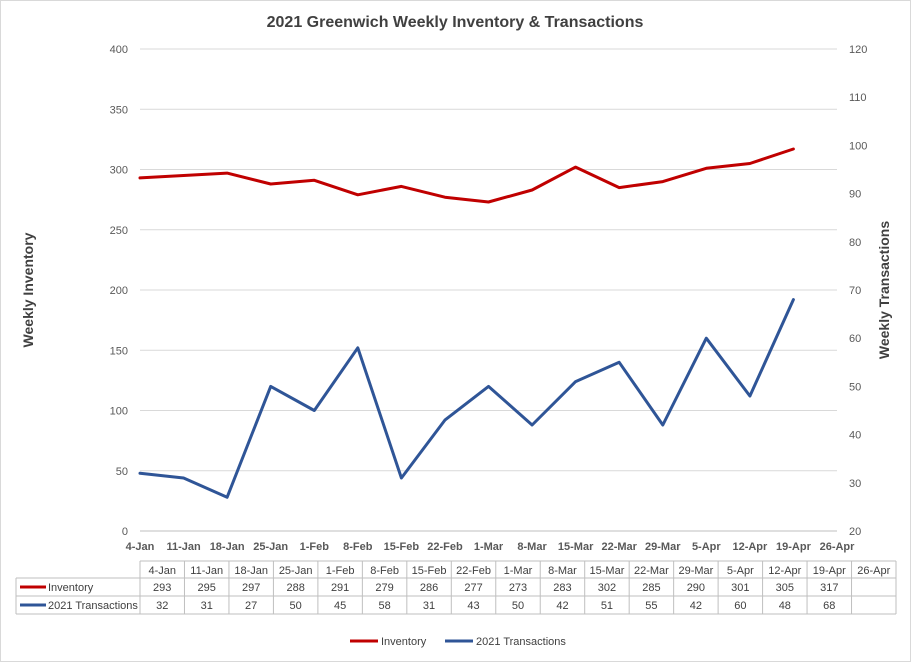 This screenshot has height=662, width=911. I want to click on table-value-cell: 301, so click(740, 588).